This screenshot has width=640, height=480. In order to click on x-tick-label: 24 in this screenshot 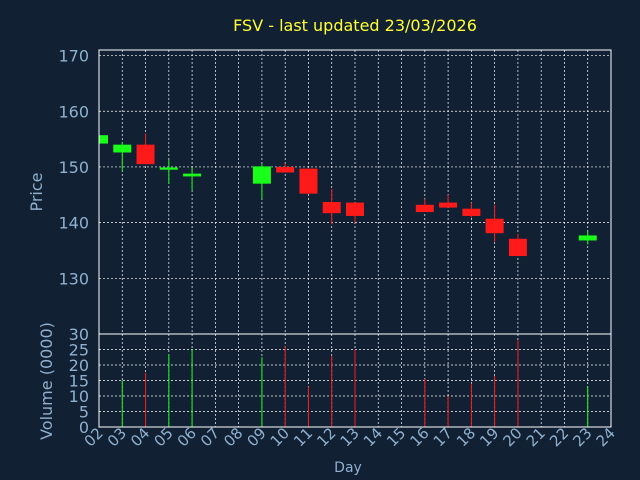, I will do `click(606, 437)`.